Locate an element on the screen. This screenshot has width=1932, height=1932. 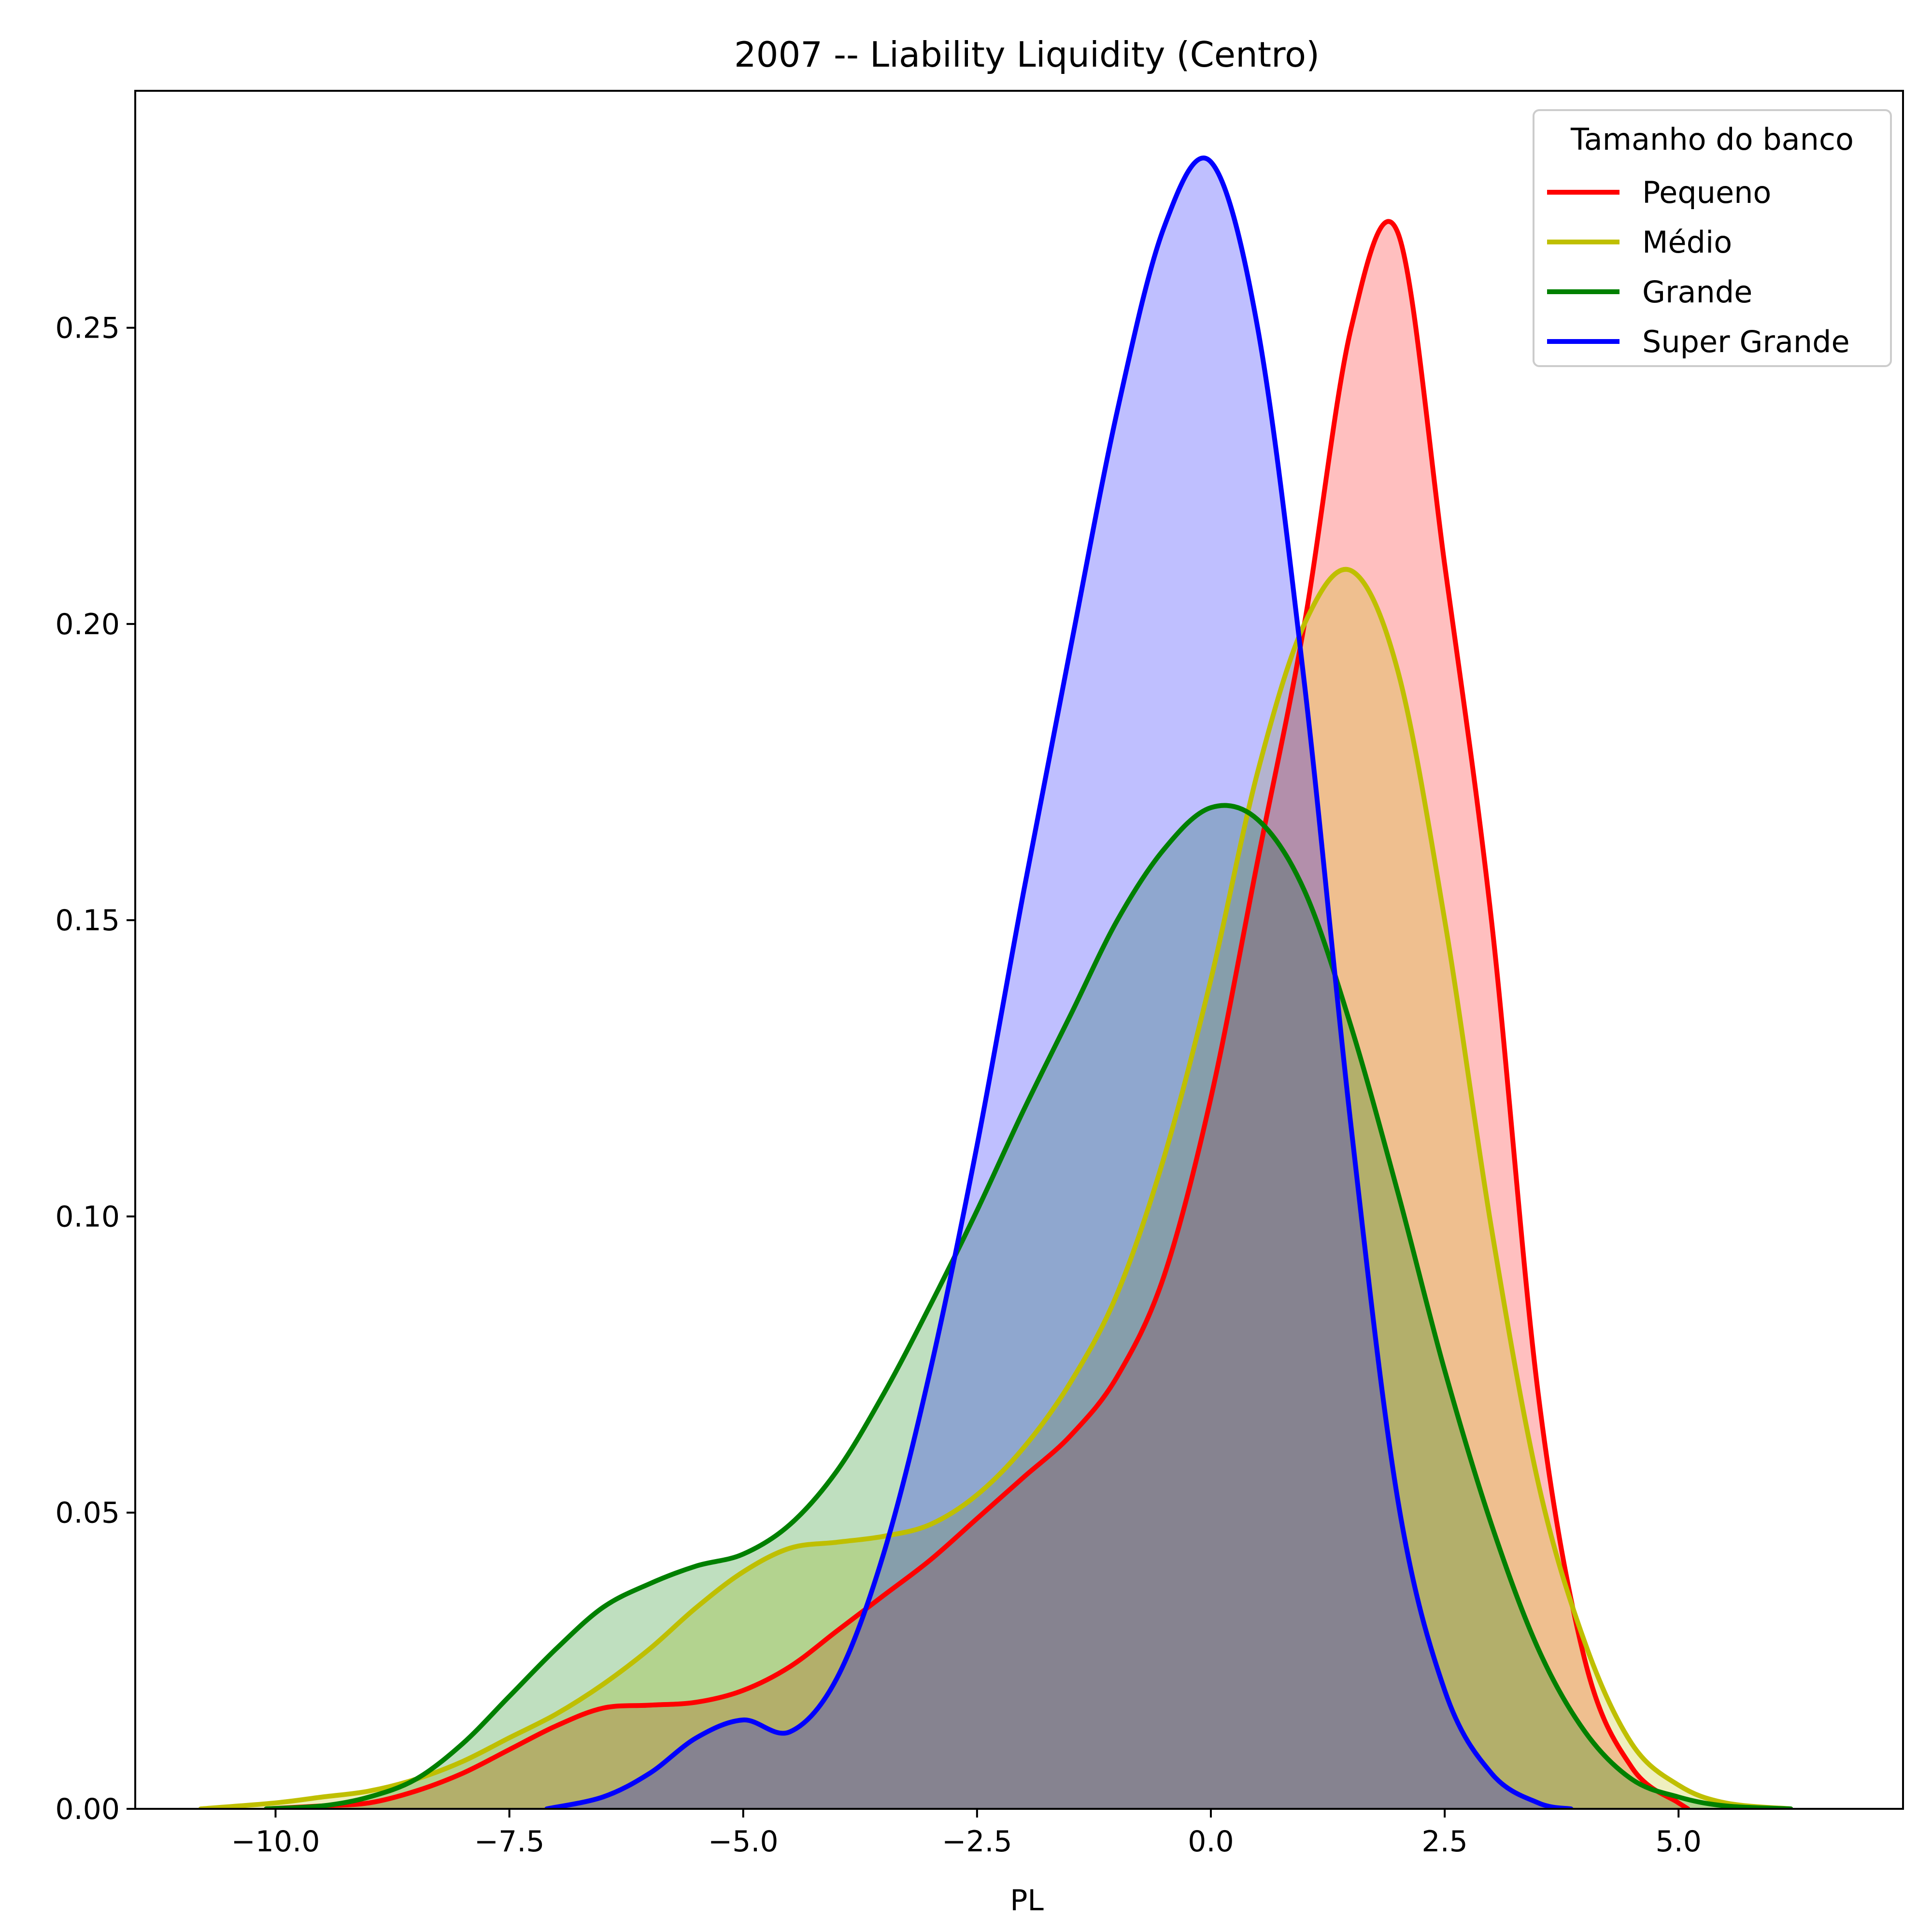
legend-label-grande: Grande is located at coordinates (1697, 292).